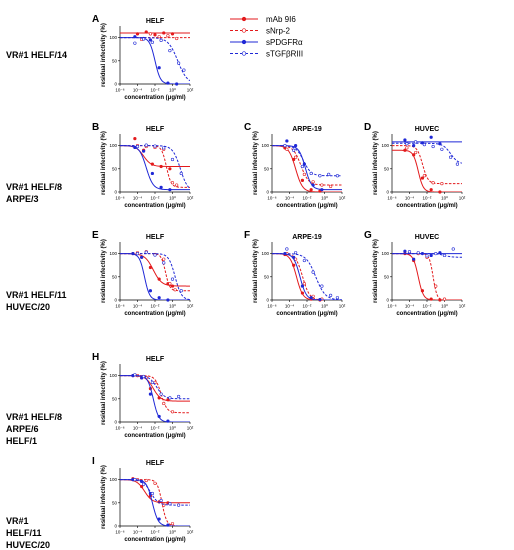  Describe the element at coordinates (119, 428) in the screenshot. I see `x-tick-label: 10⁻⁶` at that location.